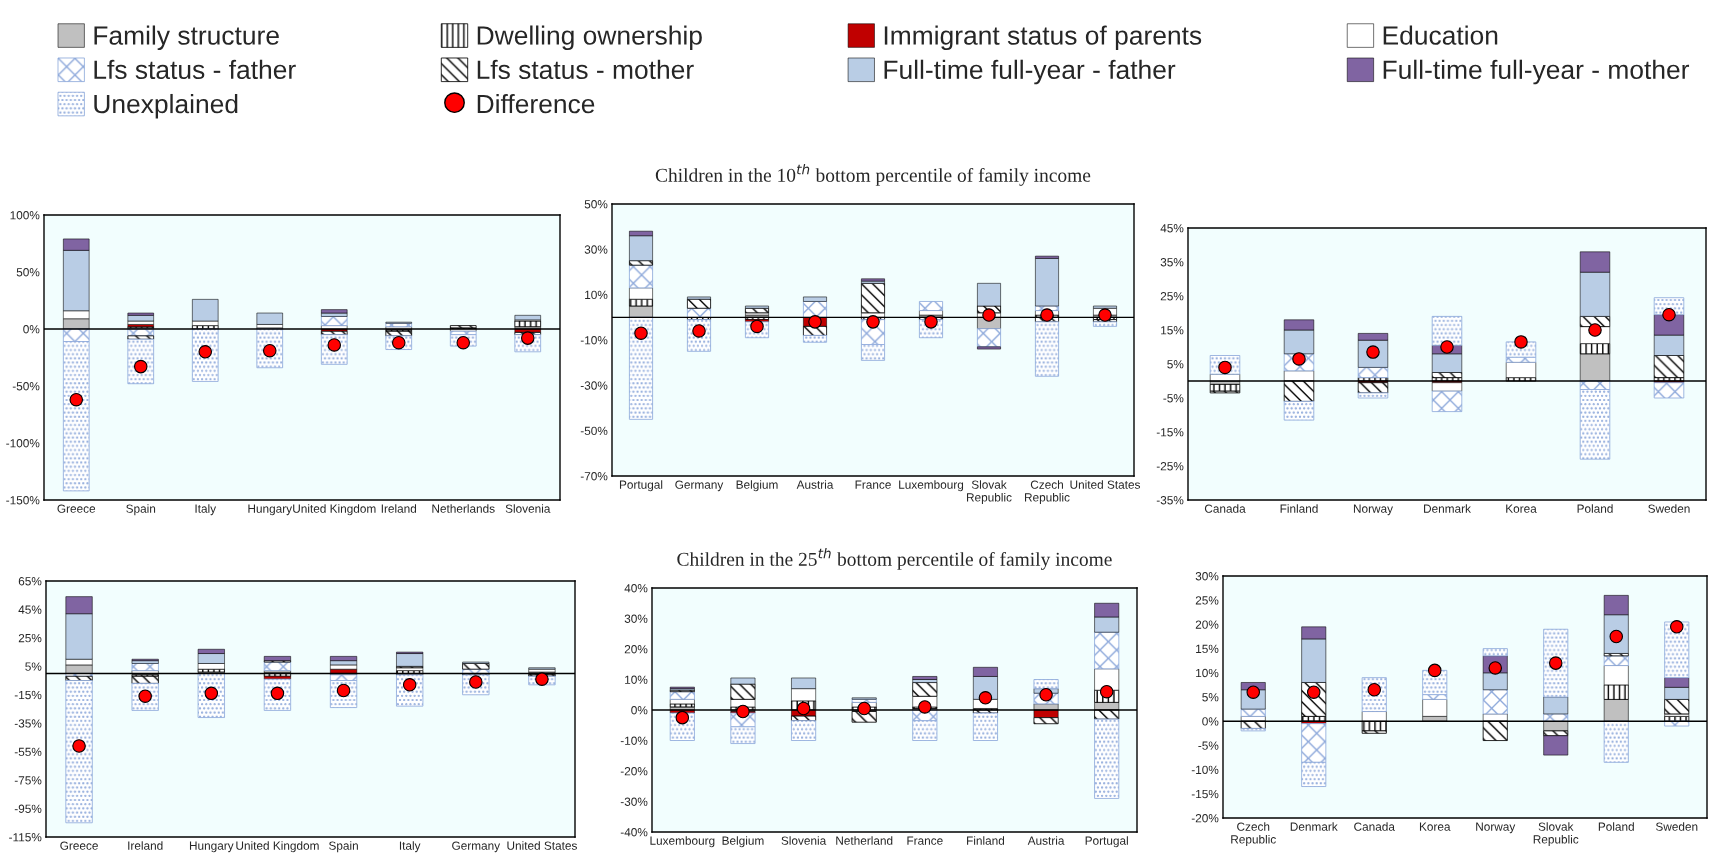 The height and width of the screenshot is (859, 1713). I want to click on y-tick-label: -115%, so click(25, 837).